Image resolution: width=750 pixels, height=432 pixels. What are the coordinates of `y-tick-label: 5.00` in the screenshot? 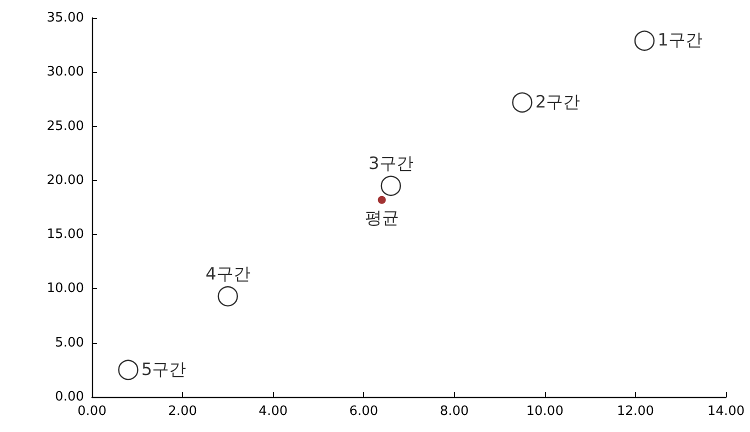 It's located at (69, 342).